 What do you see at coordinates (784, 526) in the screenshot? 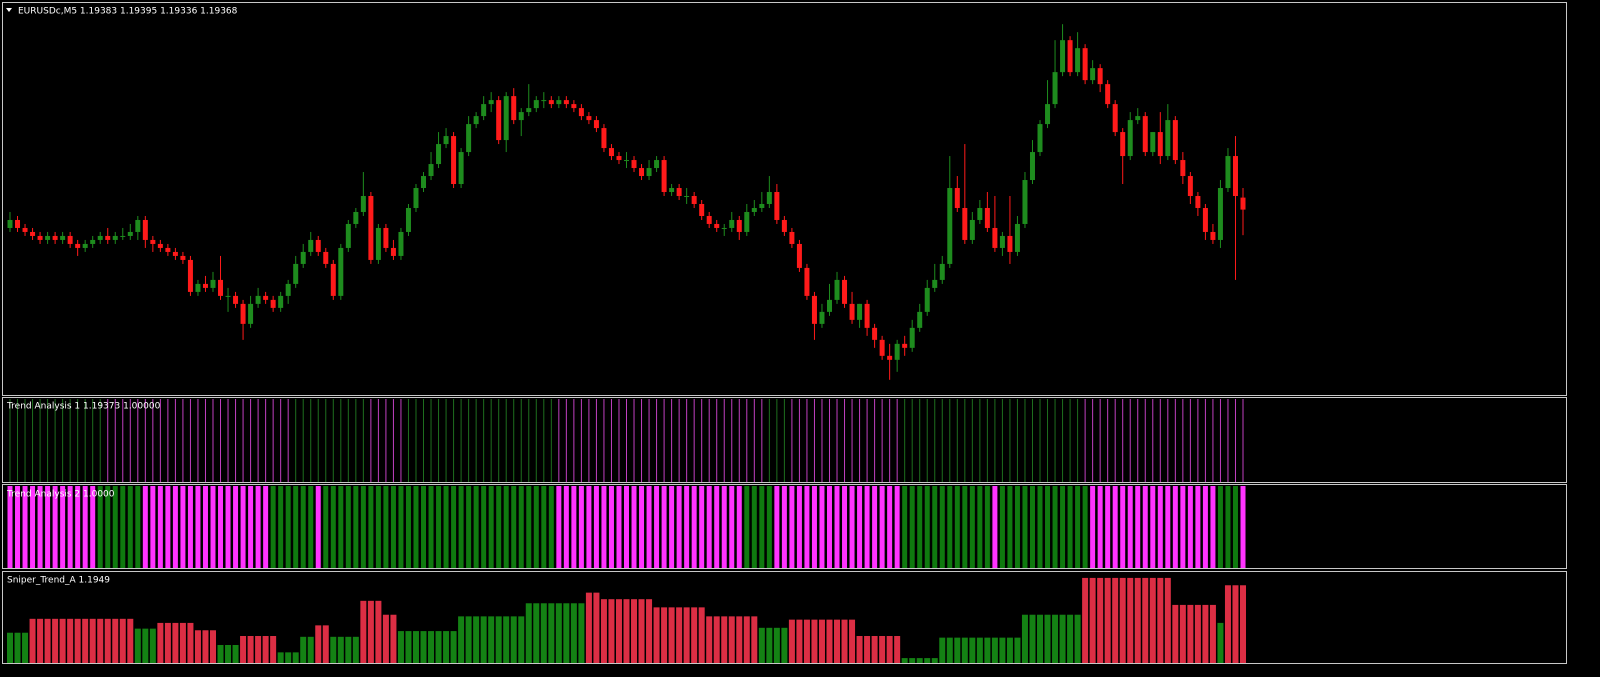
I see `indicator-pane-frame` at bounding box center [784, 526].